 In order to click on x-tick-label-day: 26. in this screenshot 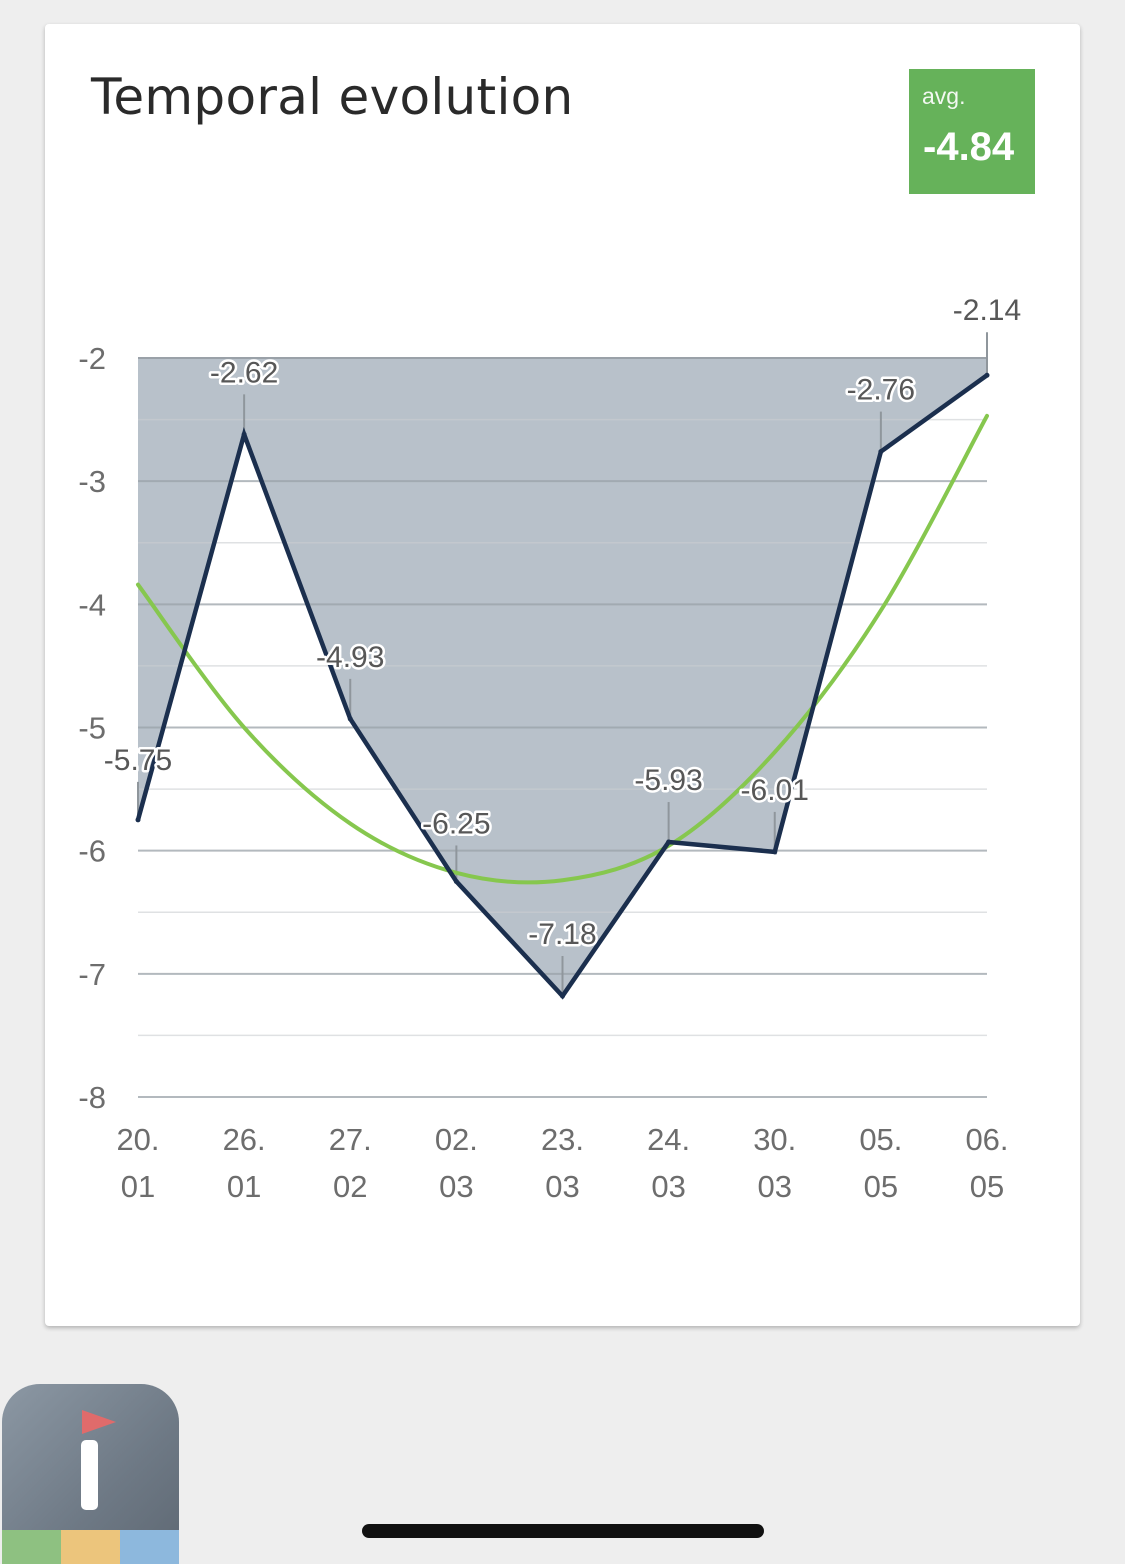, I will do `click(244, 1139)`.